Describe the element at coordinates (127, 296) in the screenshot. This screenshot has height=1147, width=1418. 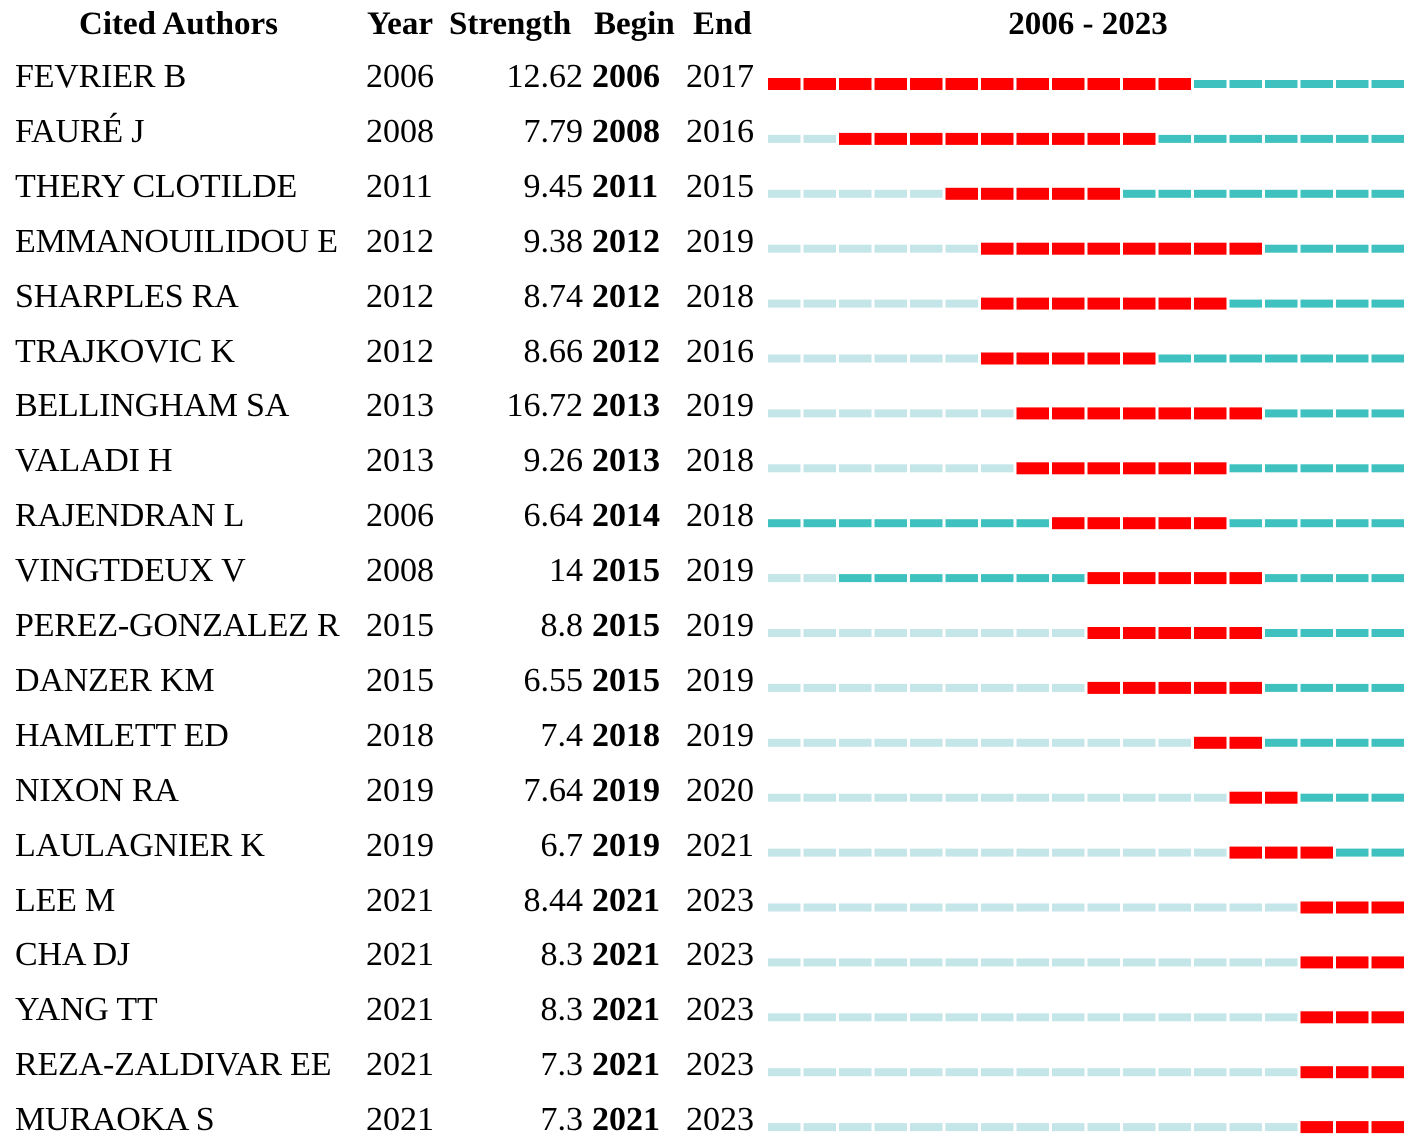
I see `author-name: SHARPLES RA` at that location.